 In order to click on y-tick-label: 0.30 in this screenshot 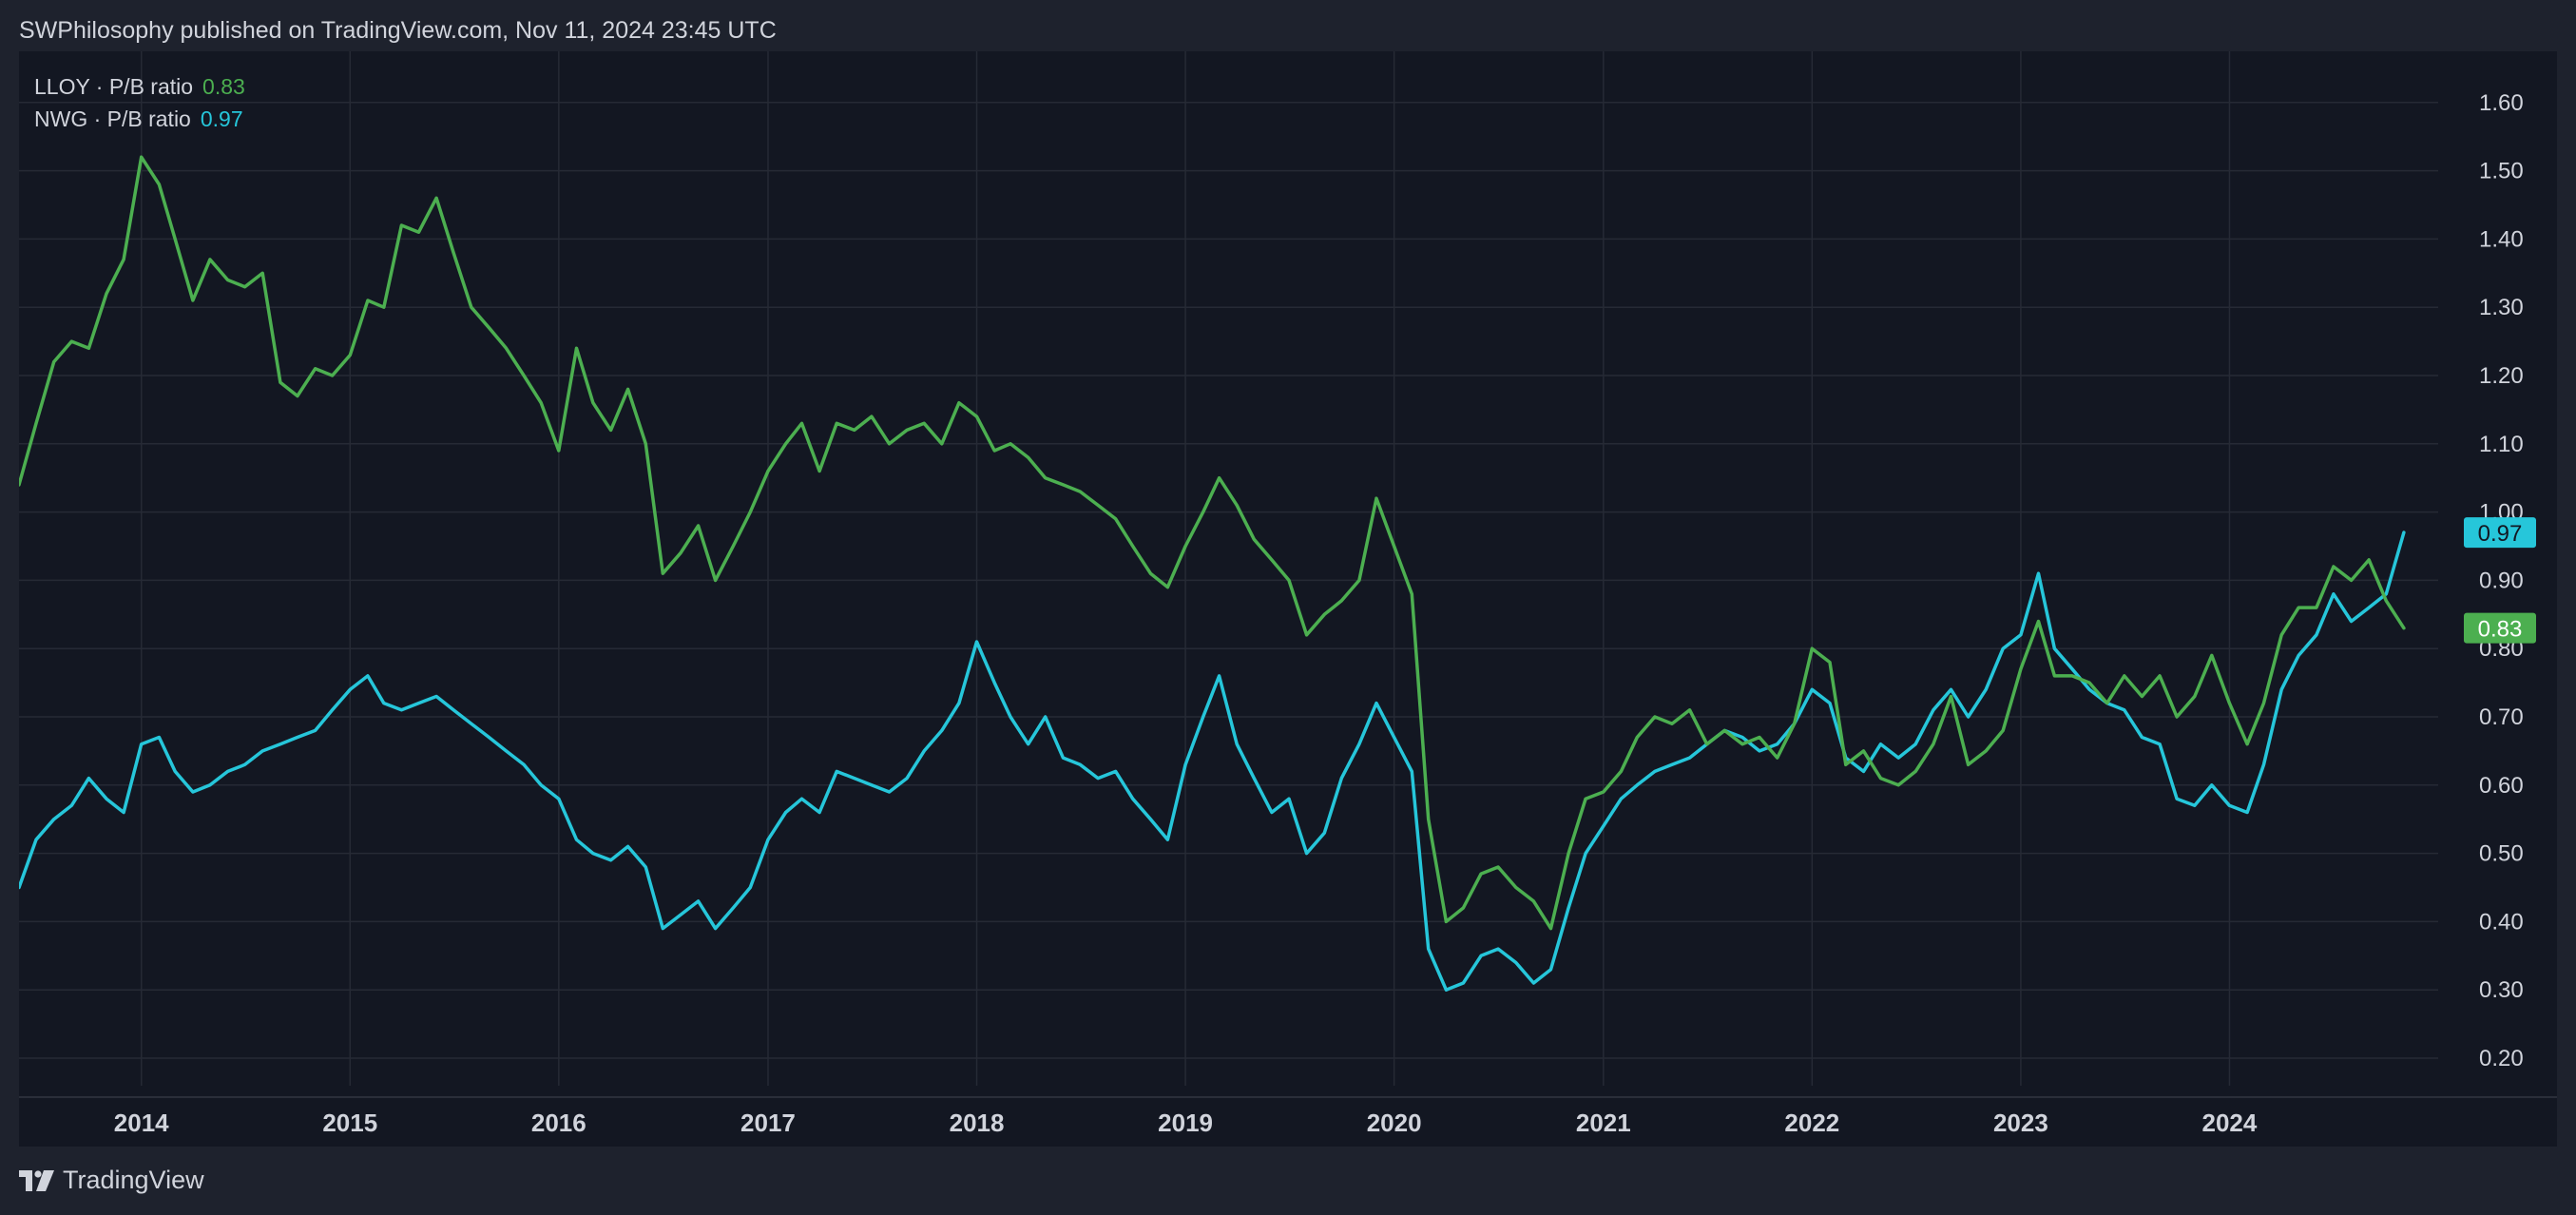, I will do `click(2501, 990)`.